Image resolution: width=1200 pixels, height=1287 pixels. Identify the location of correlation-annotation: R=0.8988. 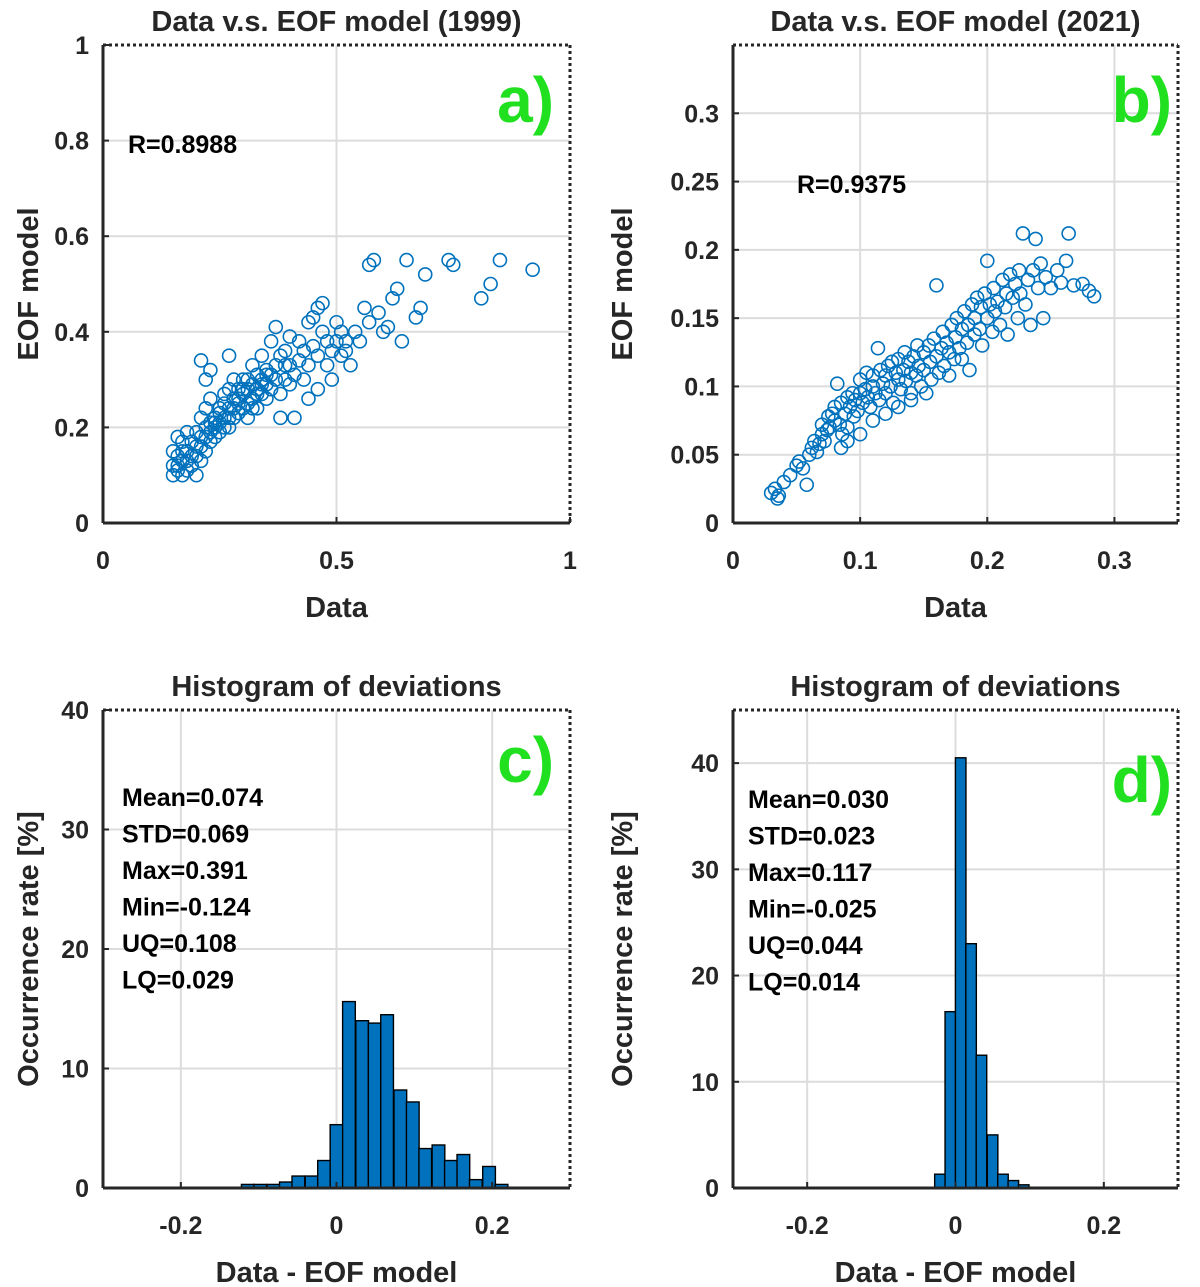
(182, 145).